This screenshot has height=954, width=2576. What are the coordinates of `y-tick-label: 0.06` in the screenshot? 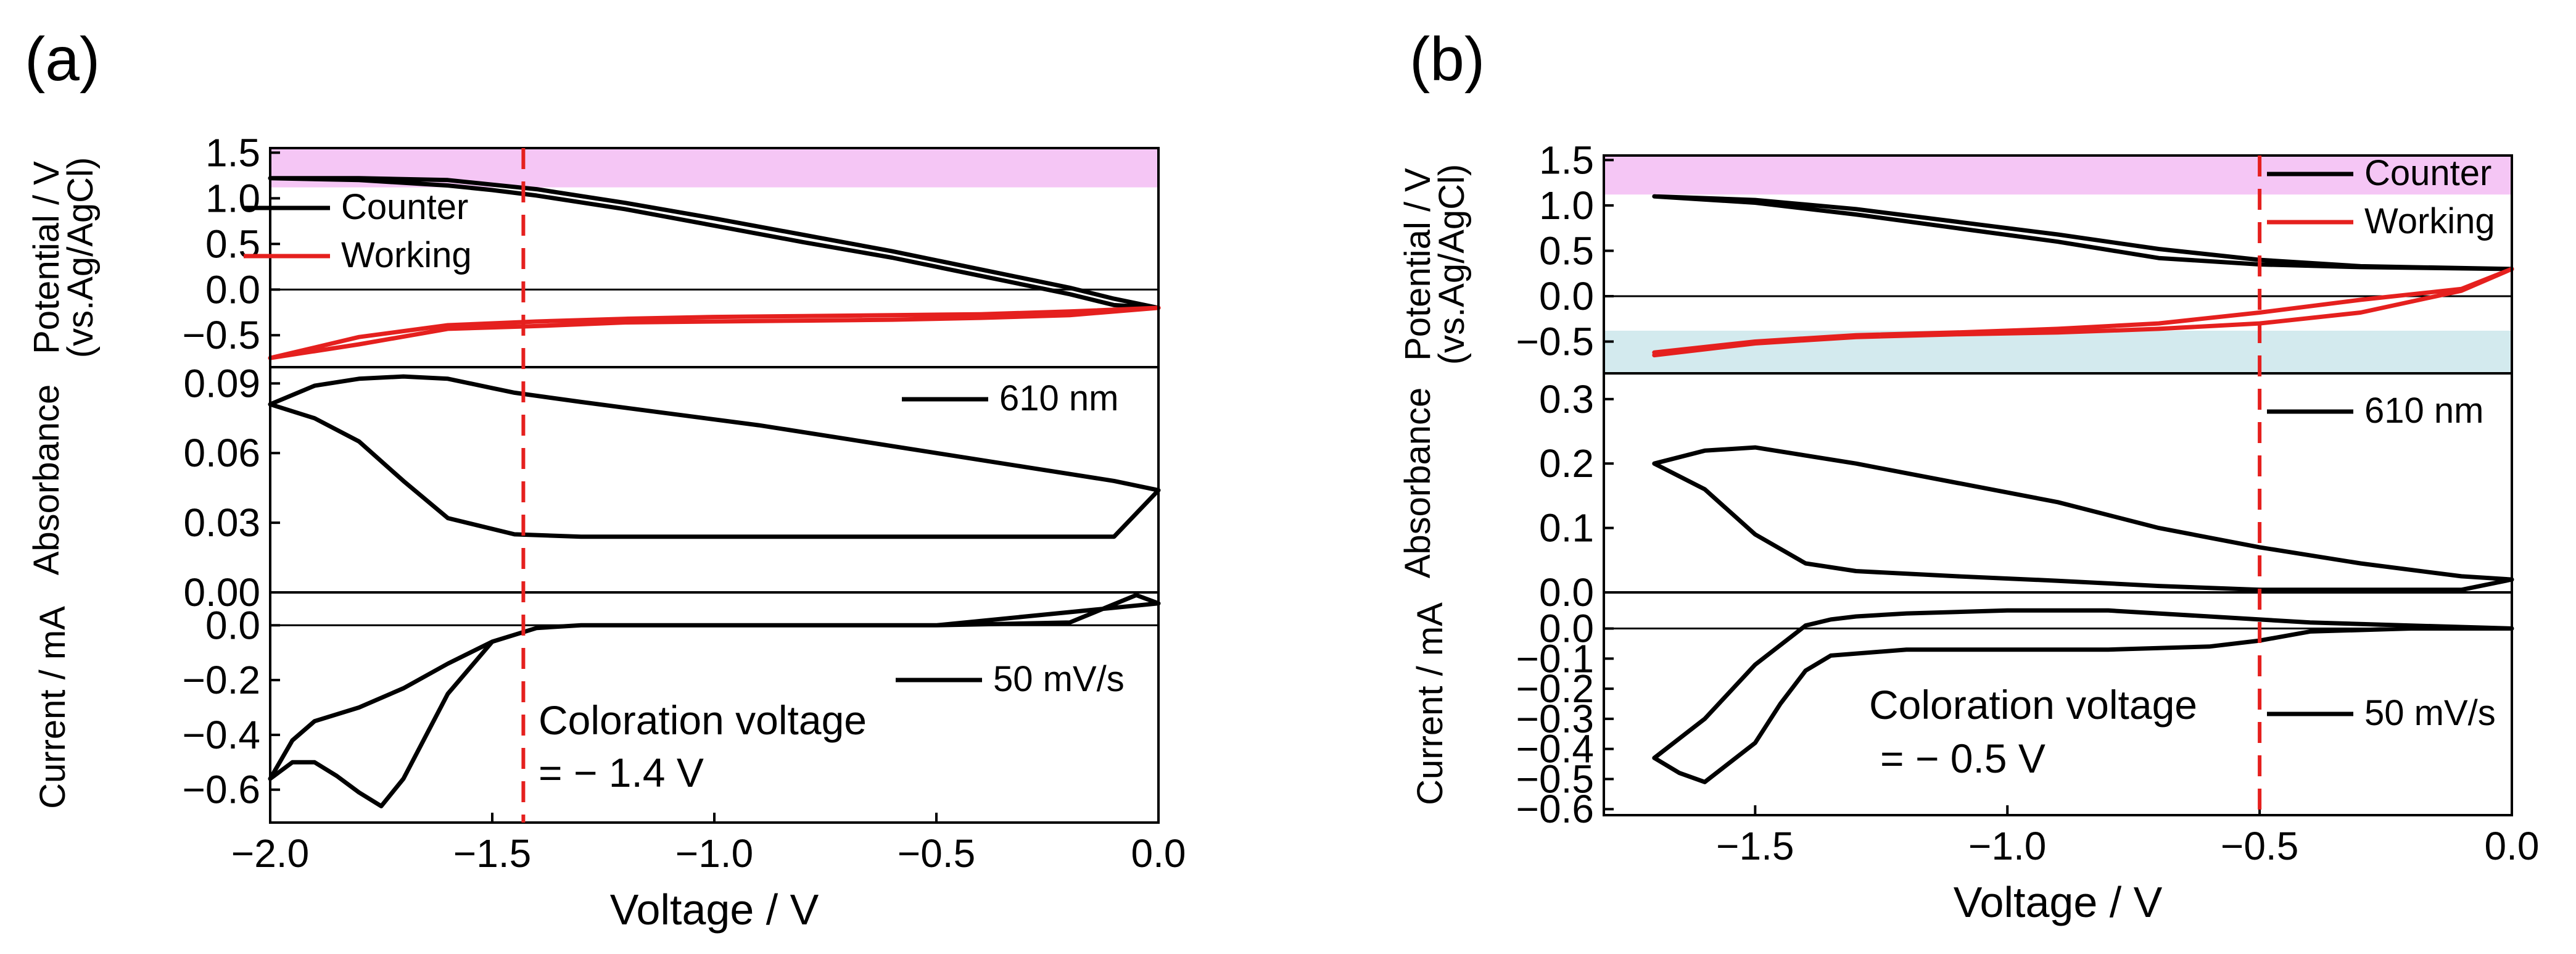 It's located at (221, 453).